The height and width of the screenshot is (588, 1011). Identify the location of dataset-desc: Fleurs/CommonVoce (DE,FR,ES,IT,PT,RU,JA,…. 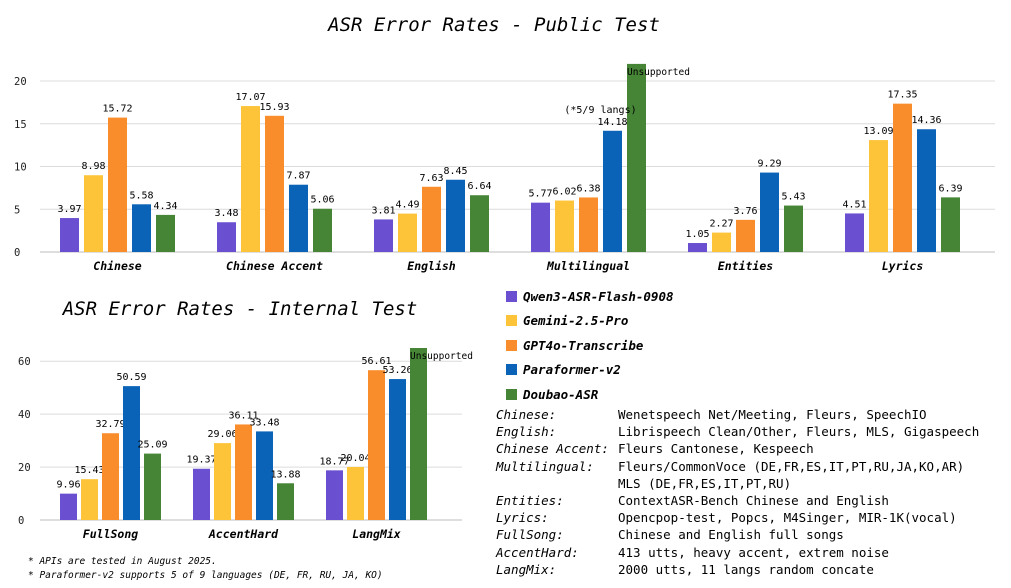
(791, 466).